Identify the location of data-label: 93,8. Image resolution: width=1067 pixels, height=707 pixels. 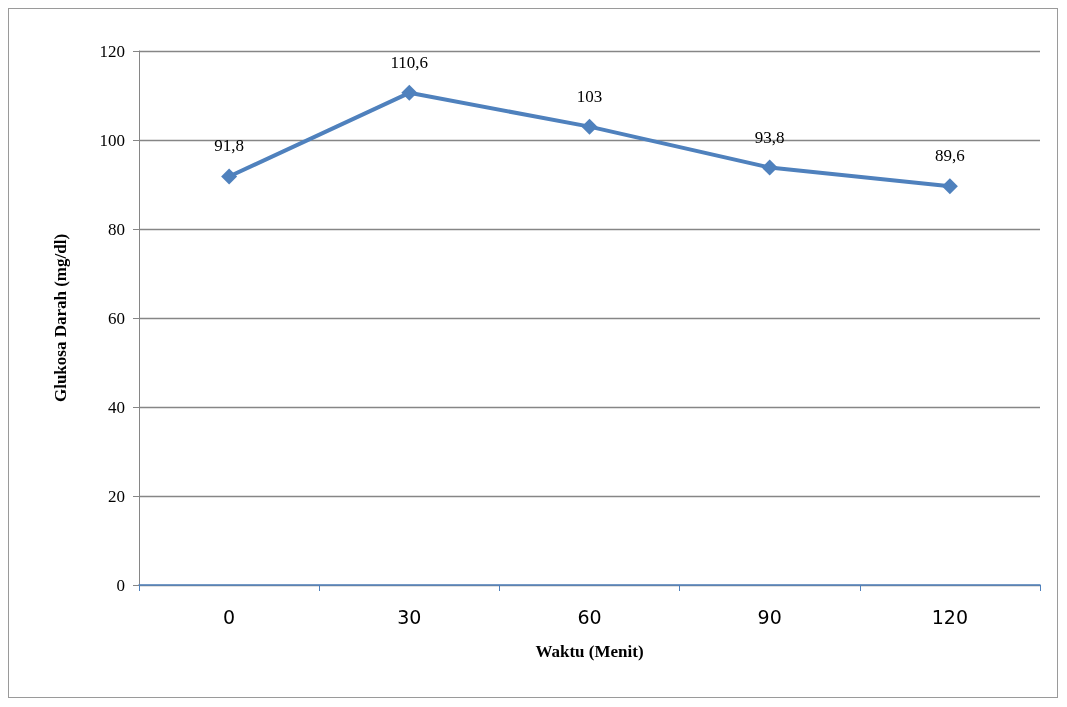
(769, 137).